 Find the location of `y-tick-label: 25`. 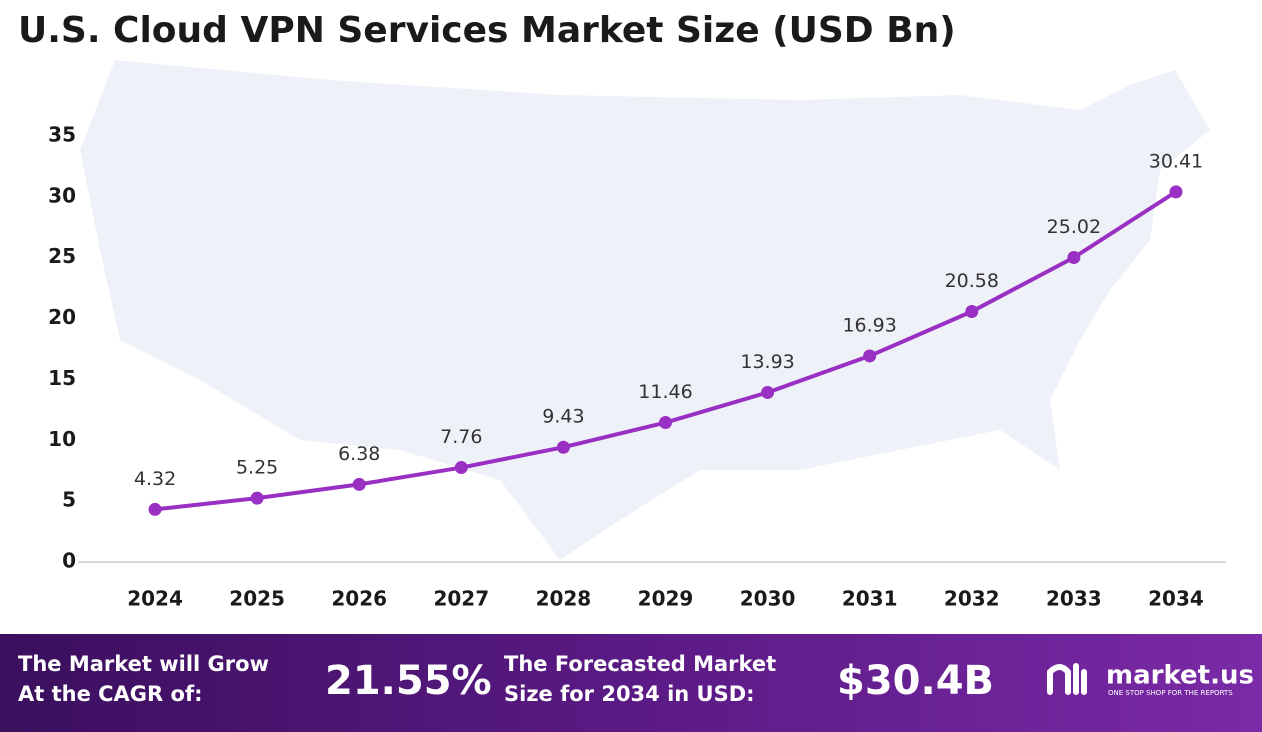

y-tick-label: 25 is located at coordinates (62, 256).